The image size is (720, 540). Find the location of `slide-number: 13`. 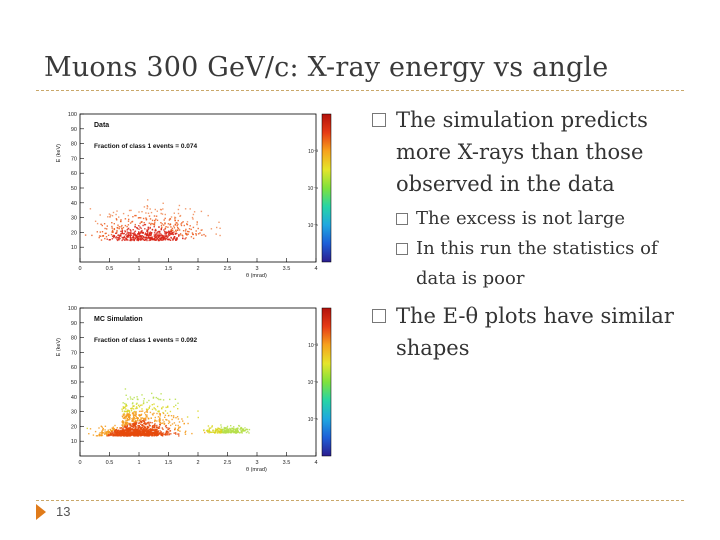

slide-number: 13 is located at coordinates (63, 511).